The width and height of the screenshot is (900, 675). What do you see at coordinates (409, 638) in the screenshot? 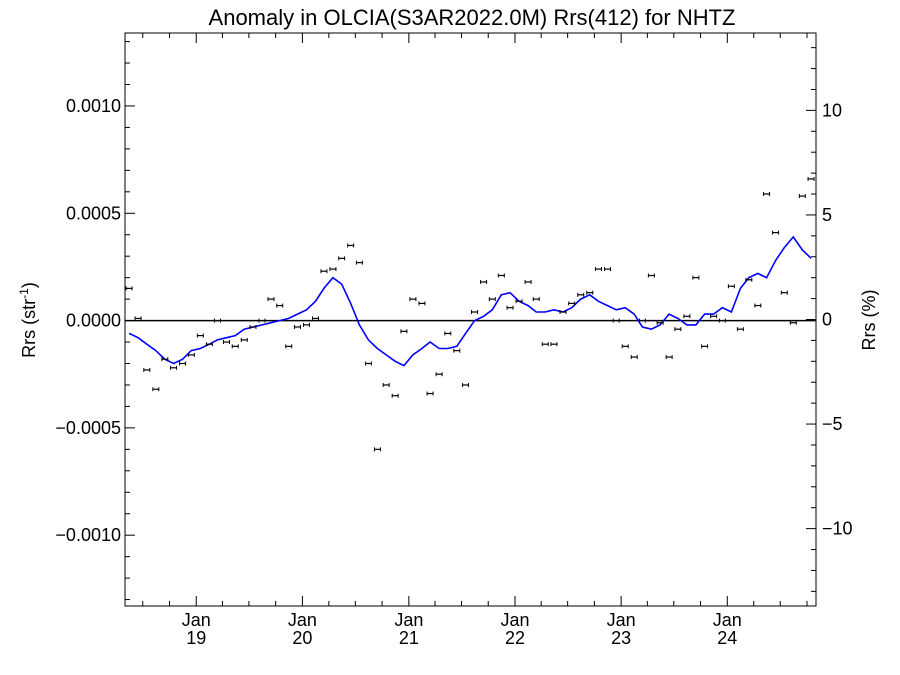
I see `x-tick-year: 21` at bounding box center [409, 638].